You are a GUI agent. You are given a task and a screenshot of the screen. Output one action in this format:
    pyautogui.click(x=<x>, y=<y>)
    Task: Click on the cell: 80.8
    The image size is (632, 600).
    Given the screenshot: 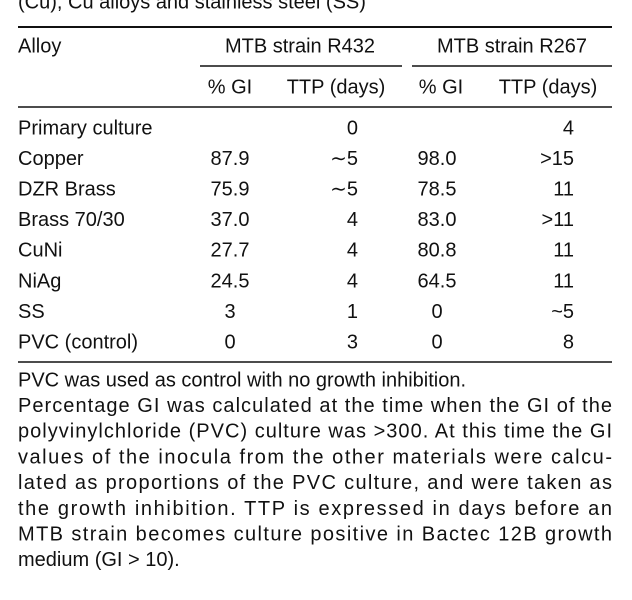 What is the action you would take?
    pyautogui.click(x=437, y=251)
    